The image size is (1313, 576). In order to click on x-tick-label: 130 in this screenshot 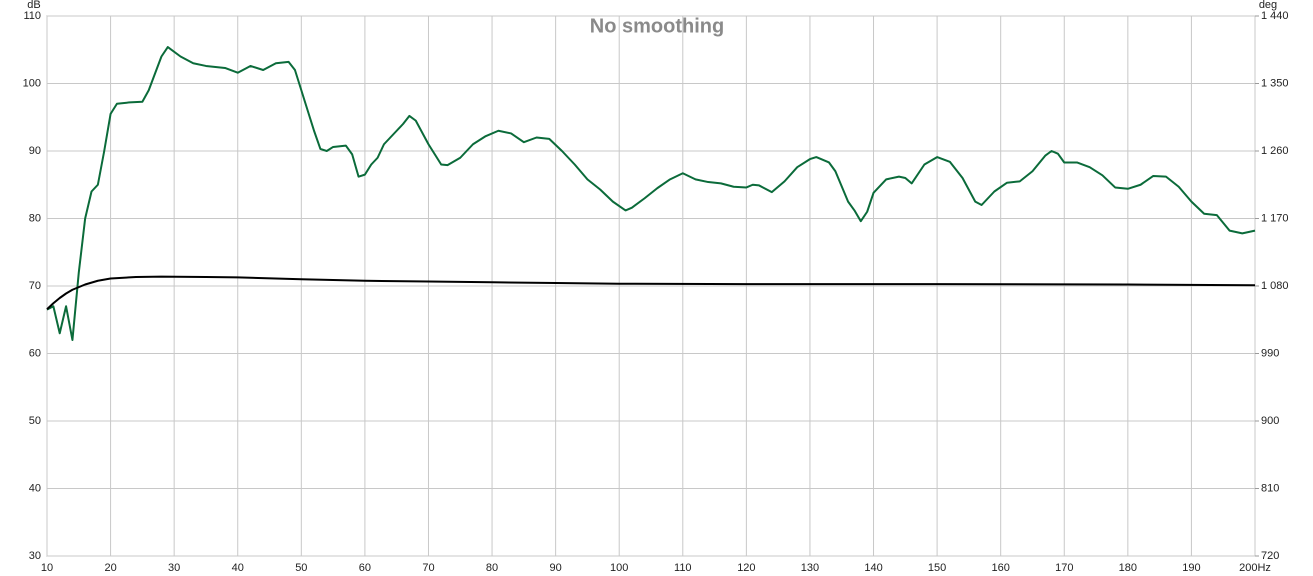, I will do `click(810, 568)`.